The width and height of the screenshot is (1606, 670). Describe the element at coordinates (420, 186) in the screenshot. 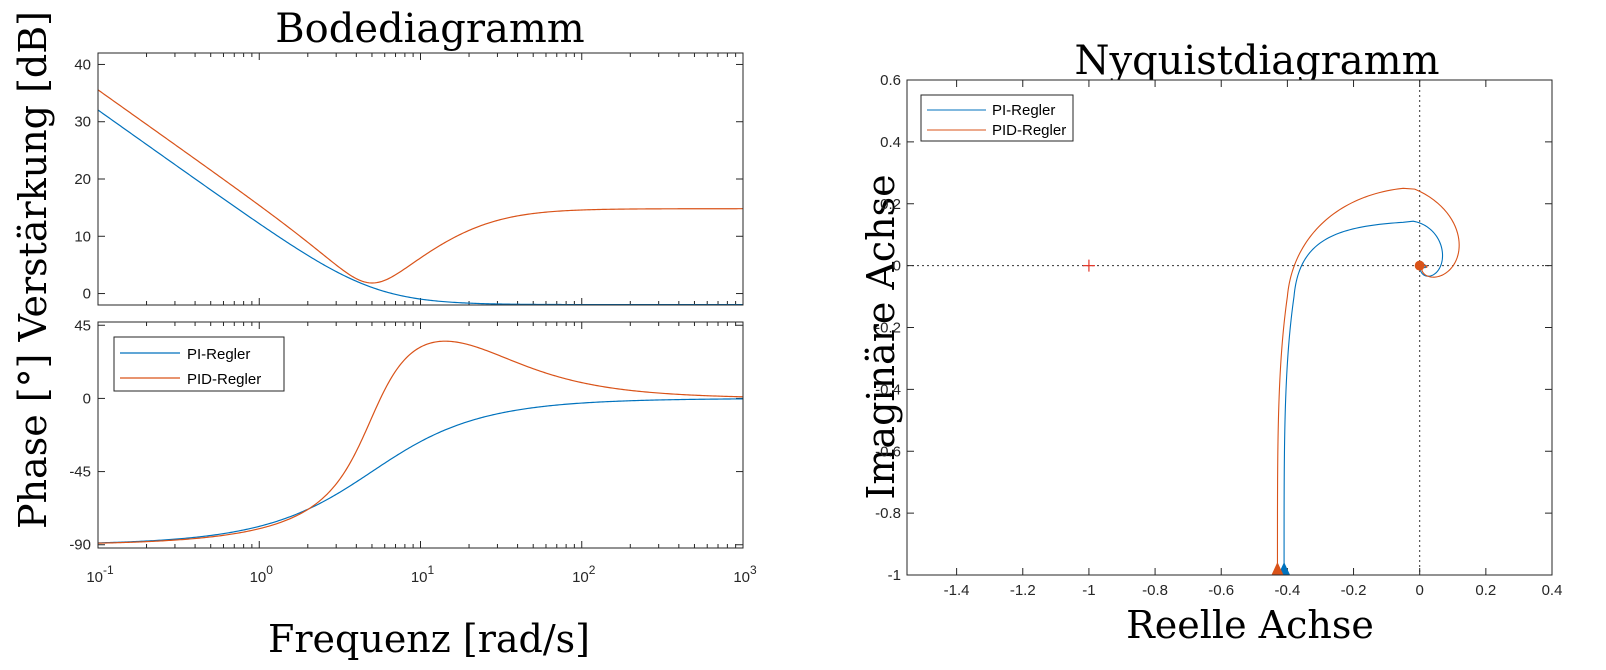

I see `magnitude-line-pid-regler` at that location.